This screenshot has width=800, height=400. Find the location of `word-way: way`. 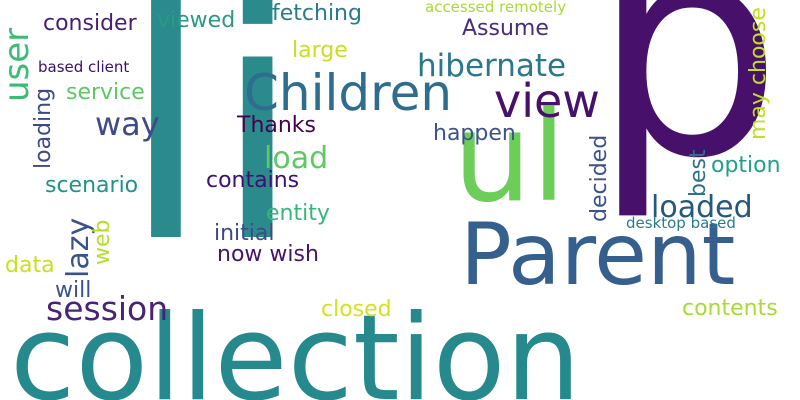

word-way: way is located at coordinates (127, 124).